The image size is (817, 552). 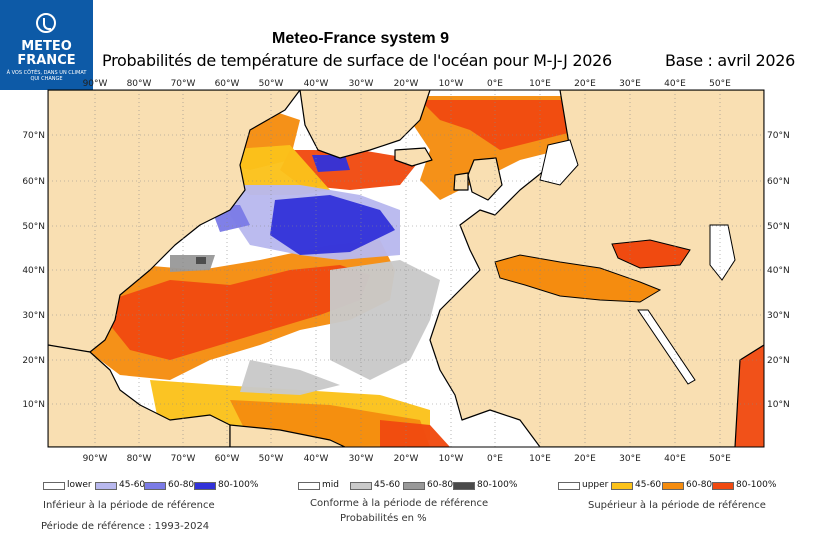 I want to click on legend-units-caption: Probabilités en %, so click(x=383, y=518).